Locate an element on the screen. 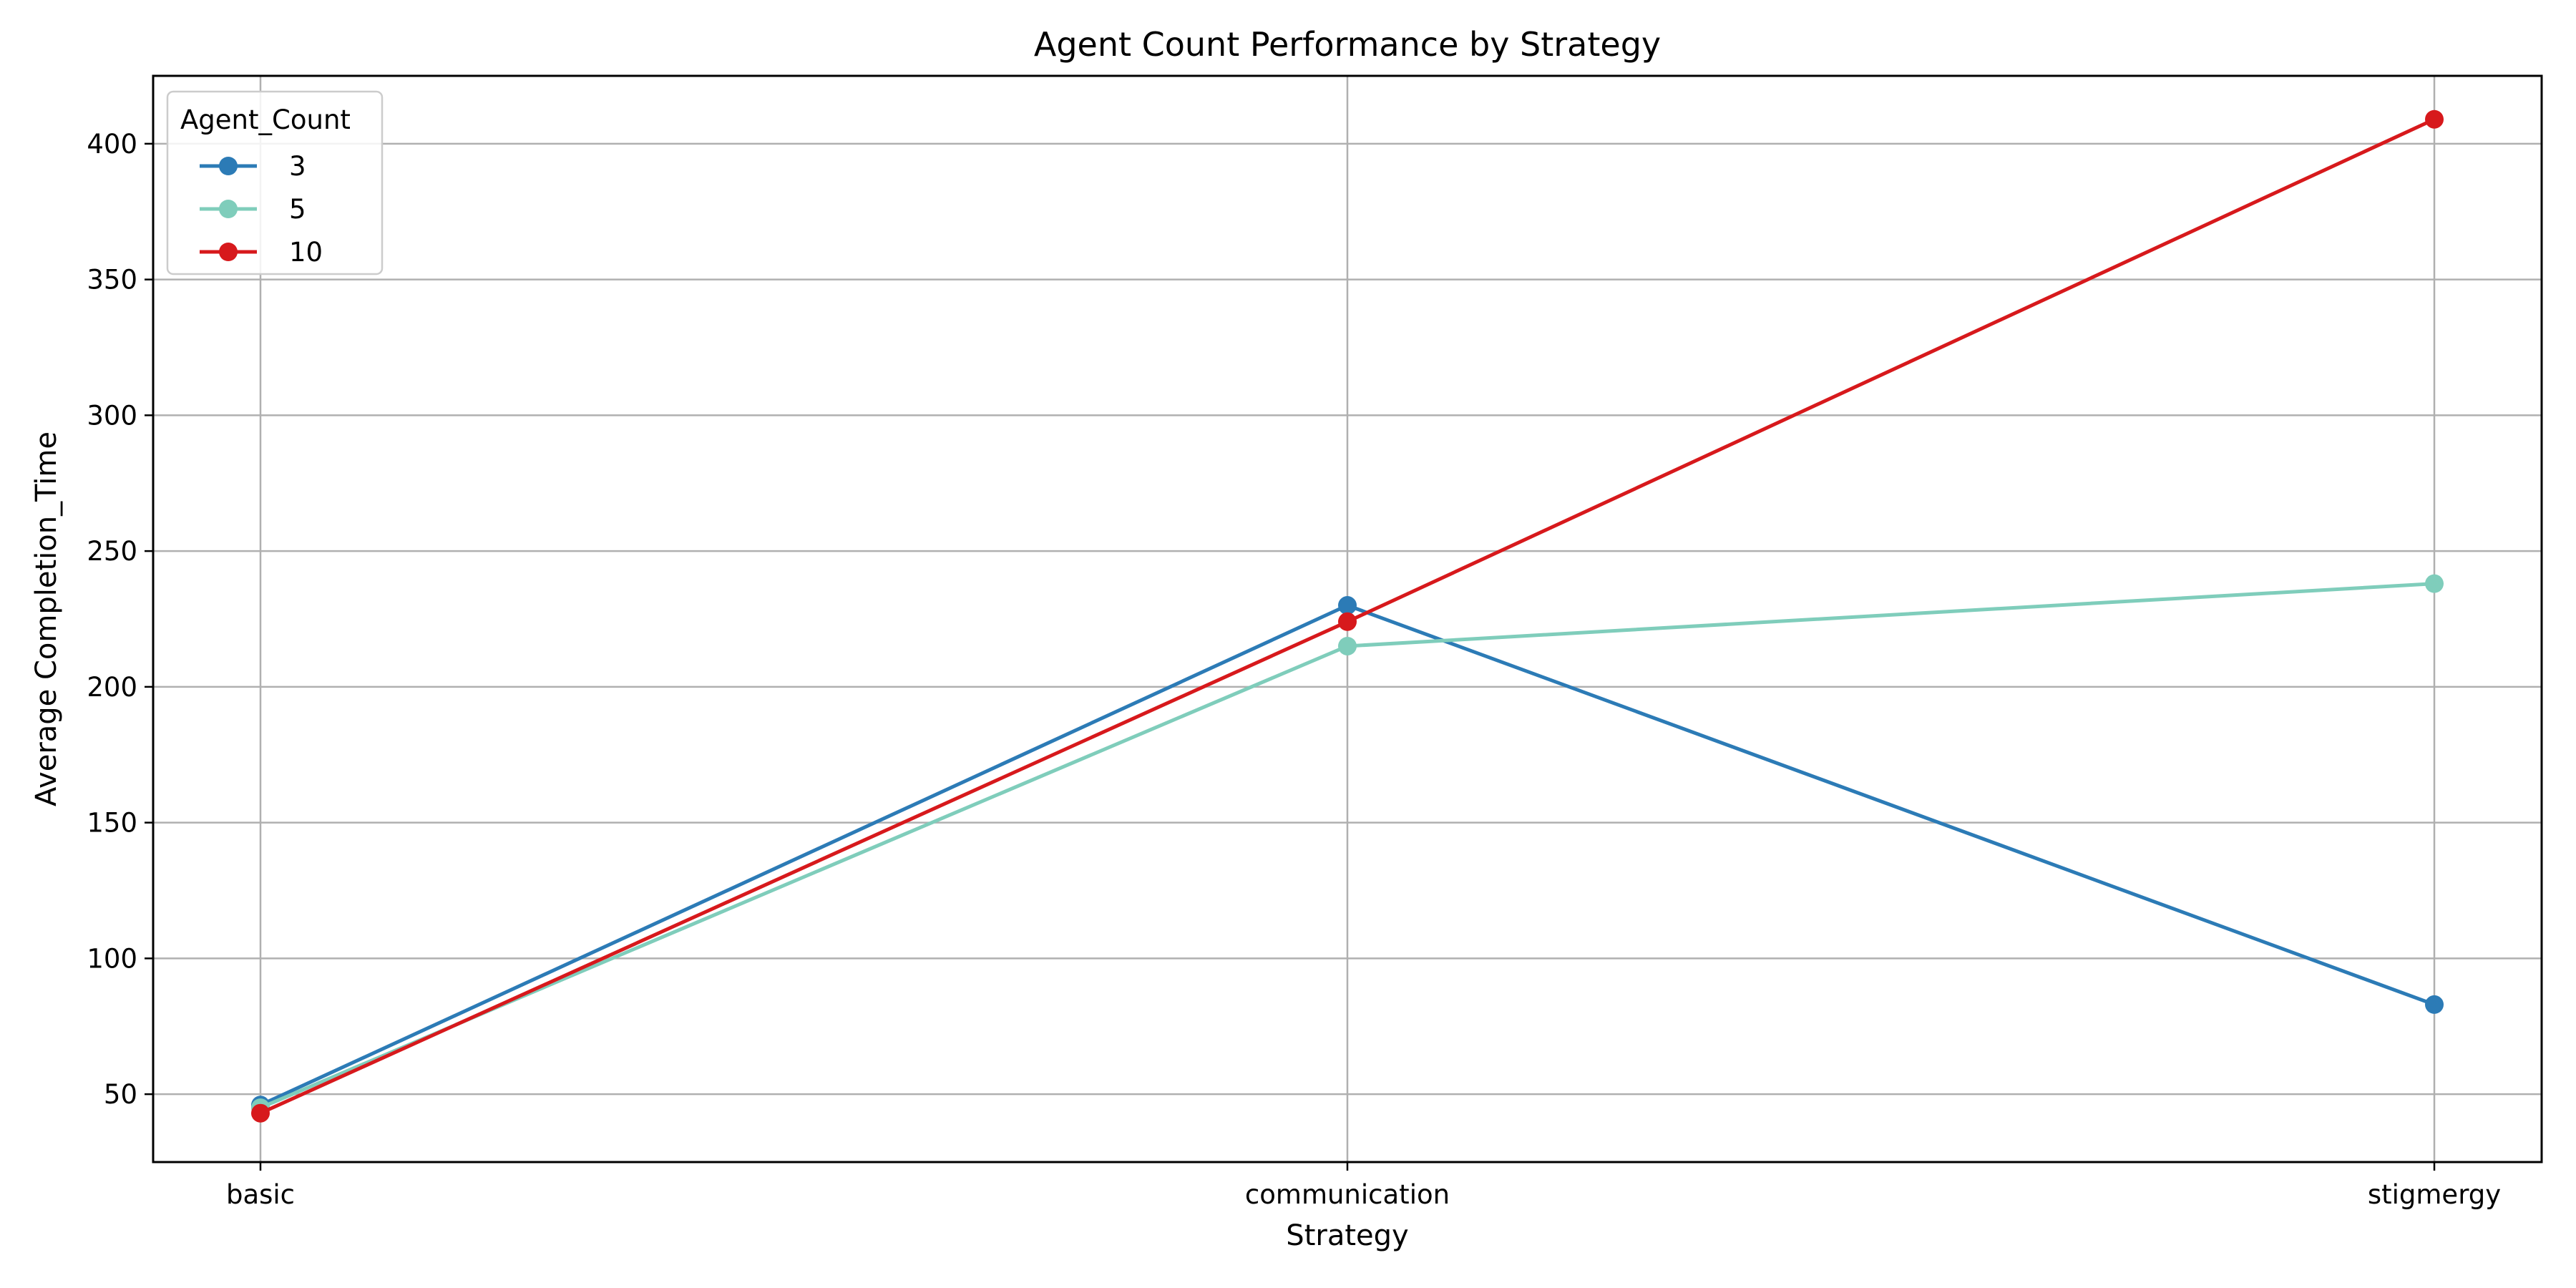 The height and width of the screenshot is (1288, 2576). legend-item-5: 5 is located at coordinates (253, 209).